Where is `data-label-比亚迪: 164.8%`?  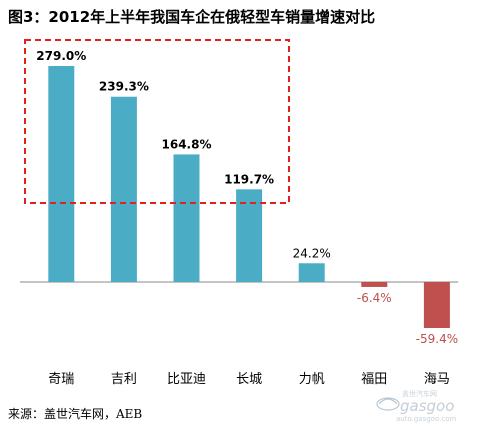 data-label-比亚迪: 164.8% is located at coordinates (187, 144).